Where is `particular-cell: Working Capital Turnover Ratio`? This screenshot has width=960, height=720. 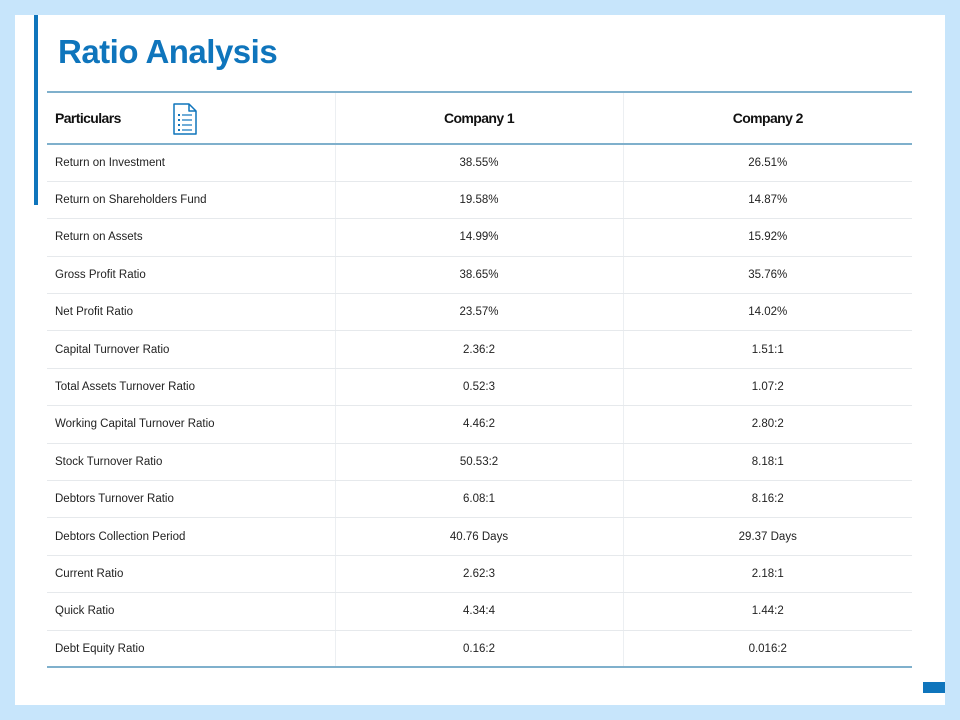
particular-cell: Working Capital Turnover Ratio is located at coordinates (191, 424).